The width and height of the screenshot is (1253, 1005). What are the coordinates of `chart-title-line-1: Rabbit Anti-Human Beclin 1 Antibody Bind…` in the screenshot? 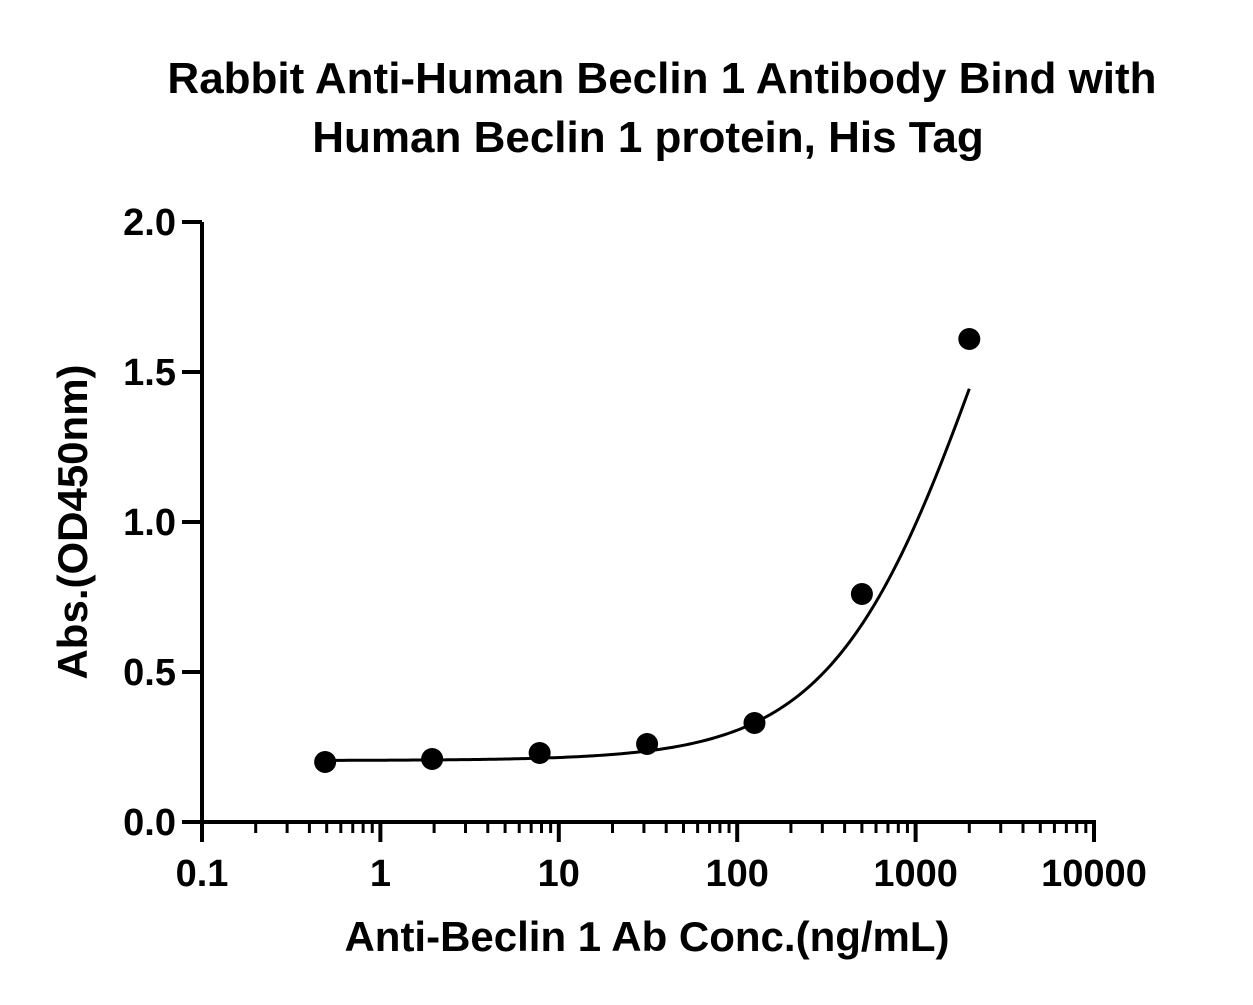 It's located at (661, 78).